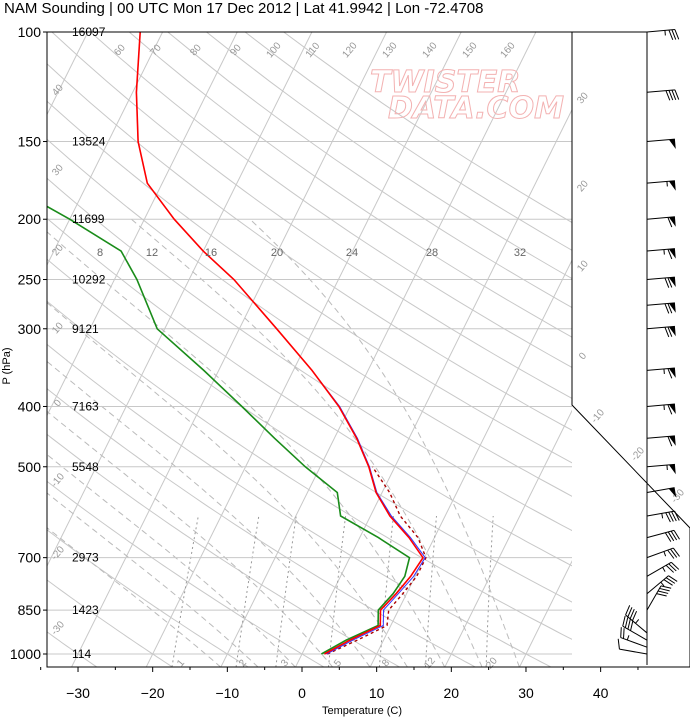 Image resolution: width=690 pixels, height=718 pixels. I want to click on temperature-tick-label: 20, so click(452, 693).